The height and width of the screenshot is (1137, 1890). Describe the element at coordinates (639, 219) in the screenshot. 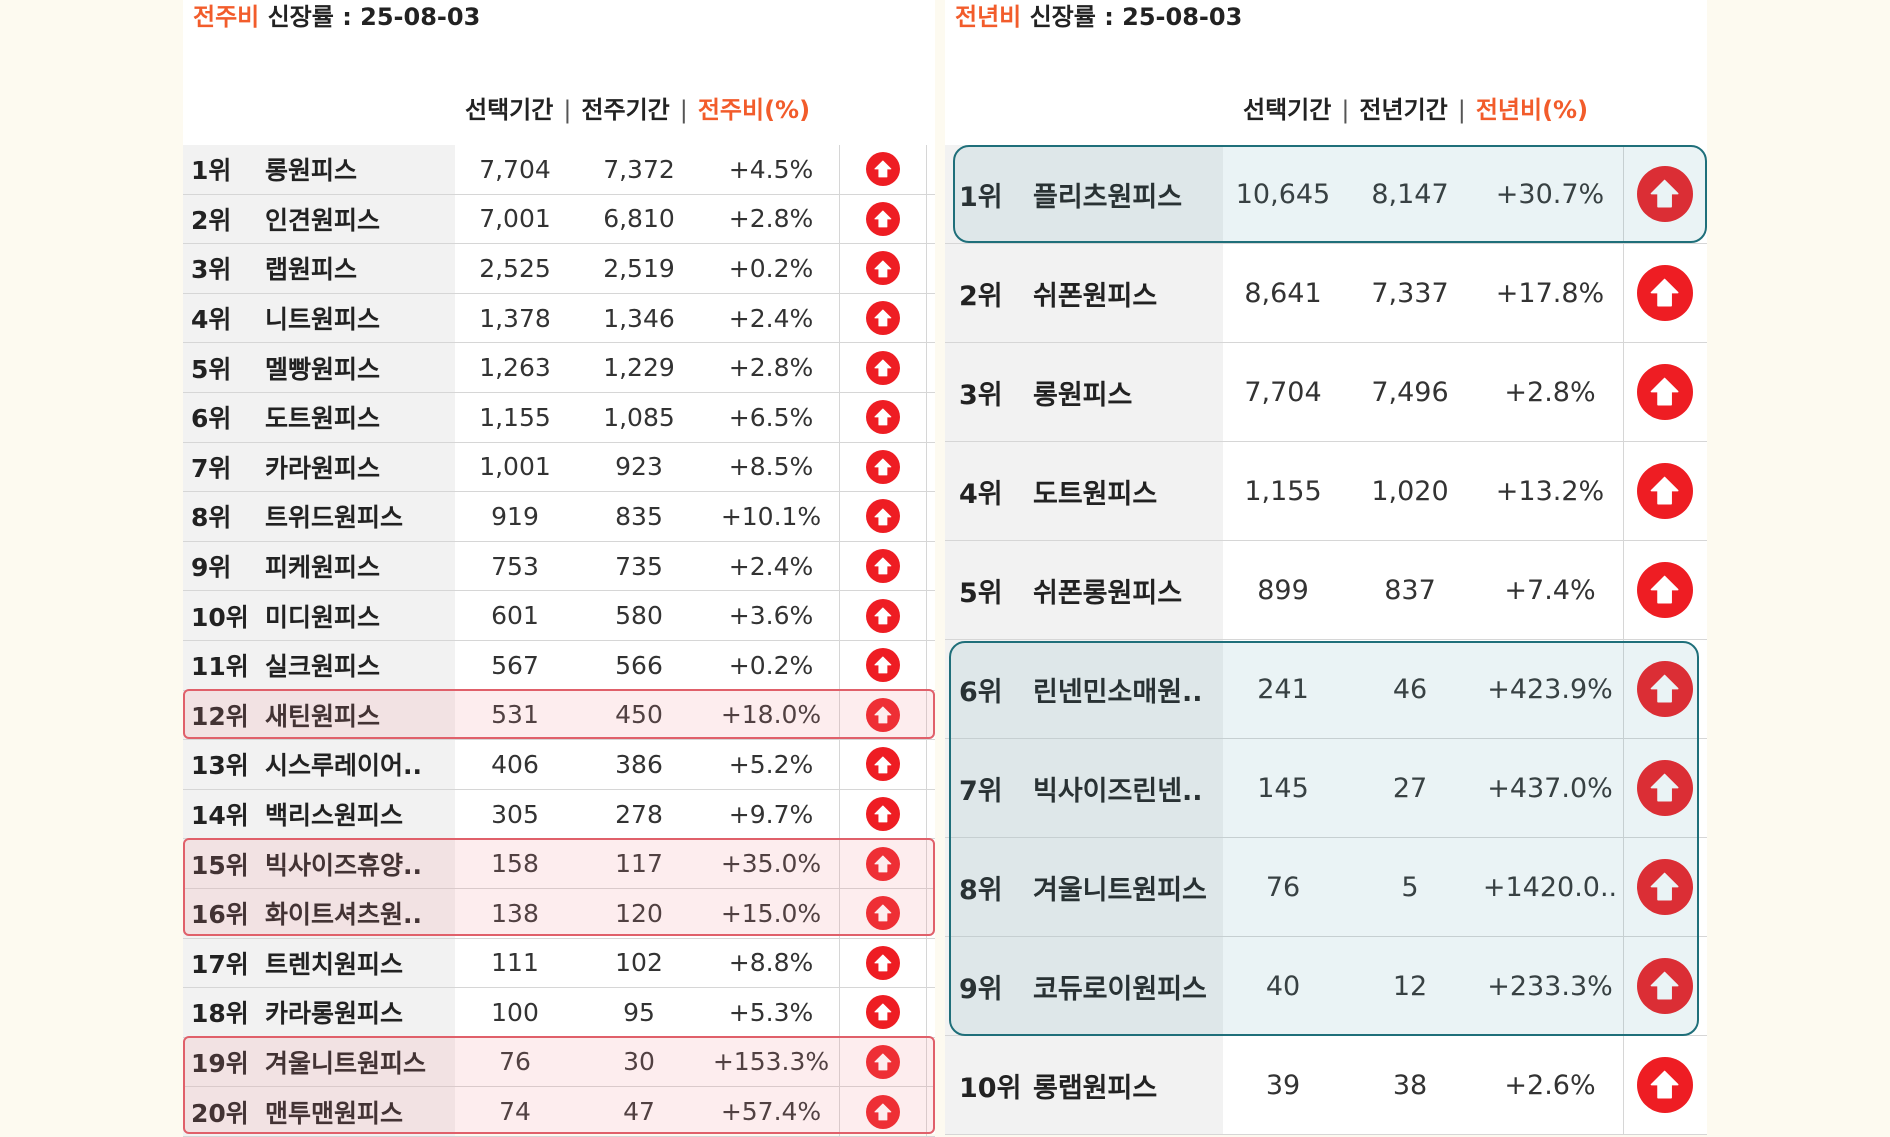

I see `previous-period-value: 6,810` at that location.